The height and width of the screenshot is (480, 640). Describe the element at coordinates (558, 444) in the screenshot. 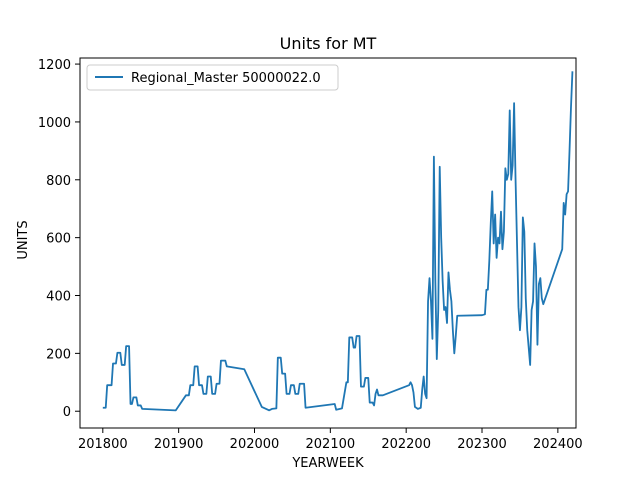

I see `x-tick-label: 202400` at that location.